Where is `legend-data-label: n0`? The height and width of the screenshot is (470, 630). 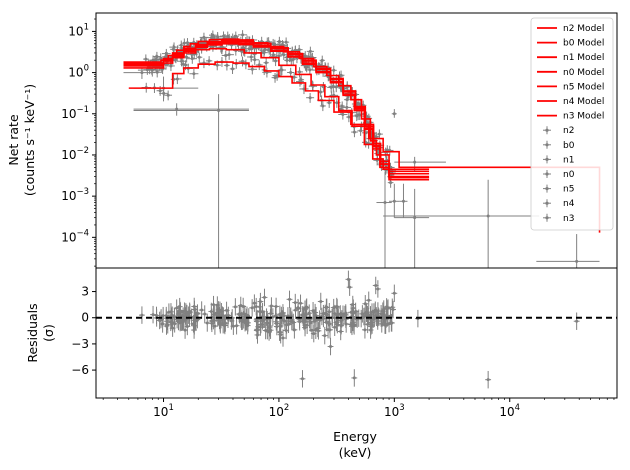
legend-data-label: n0 is located at coordinates (569, 175).